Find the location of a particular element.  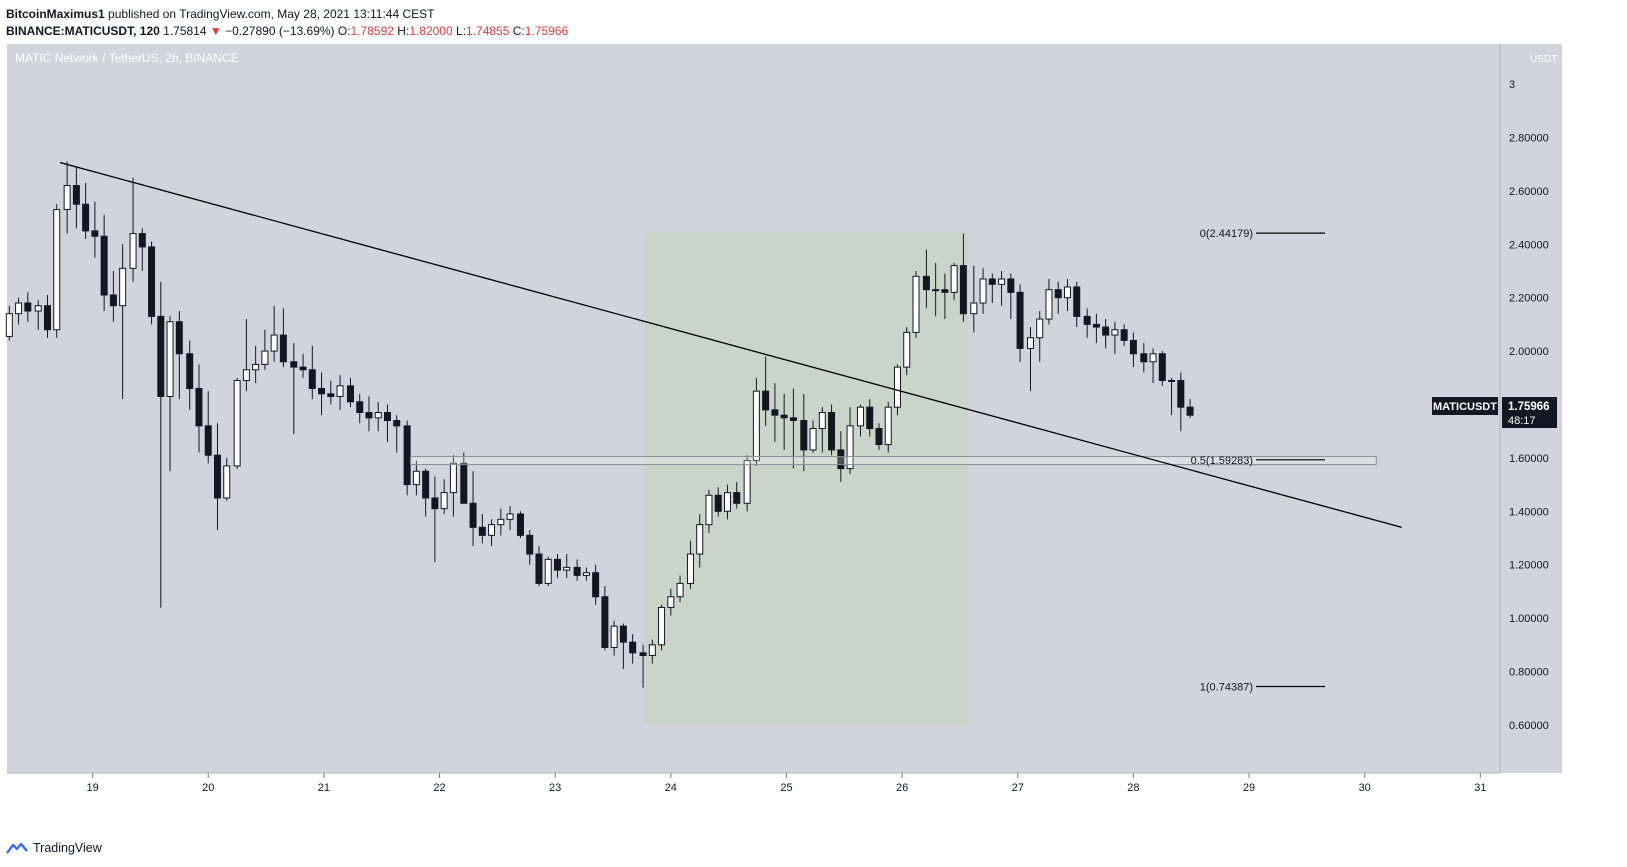

x-tick-label: 25 is located at coordinates (786, 788).